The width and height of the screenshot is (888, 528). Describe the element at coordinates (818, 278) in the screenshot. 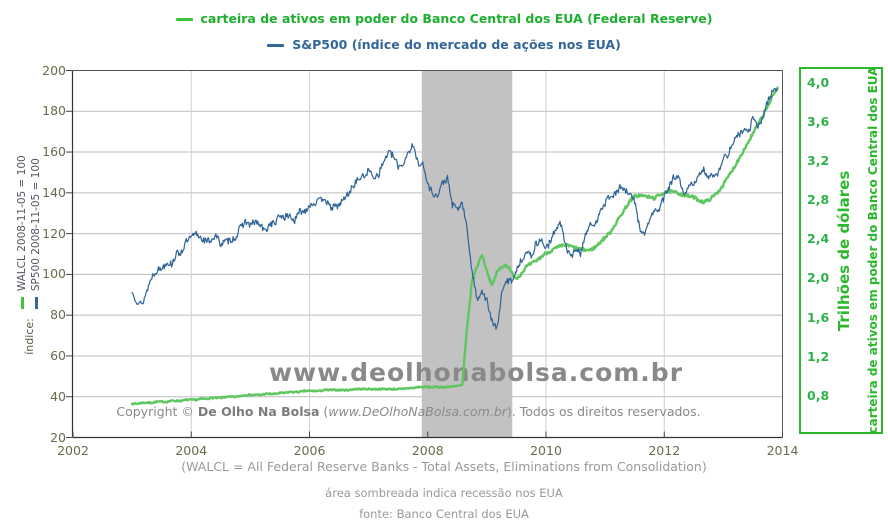

I see `right-axis-tick-label: 2,0` at that location.